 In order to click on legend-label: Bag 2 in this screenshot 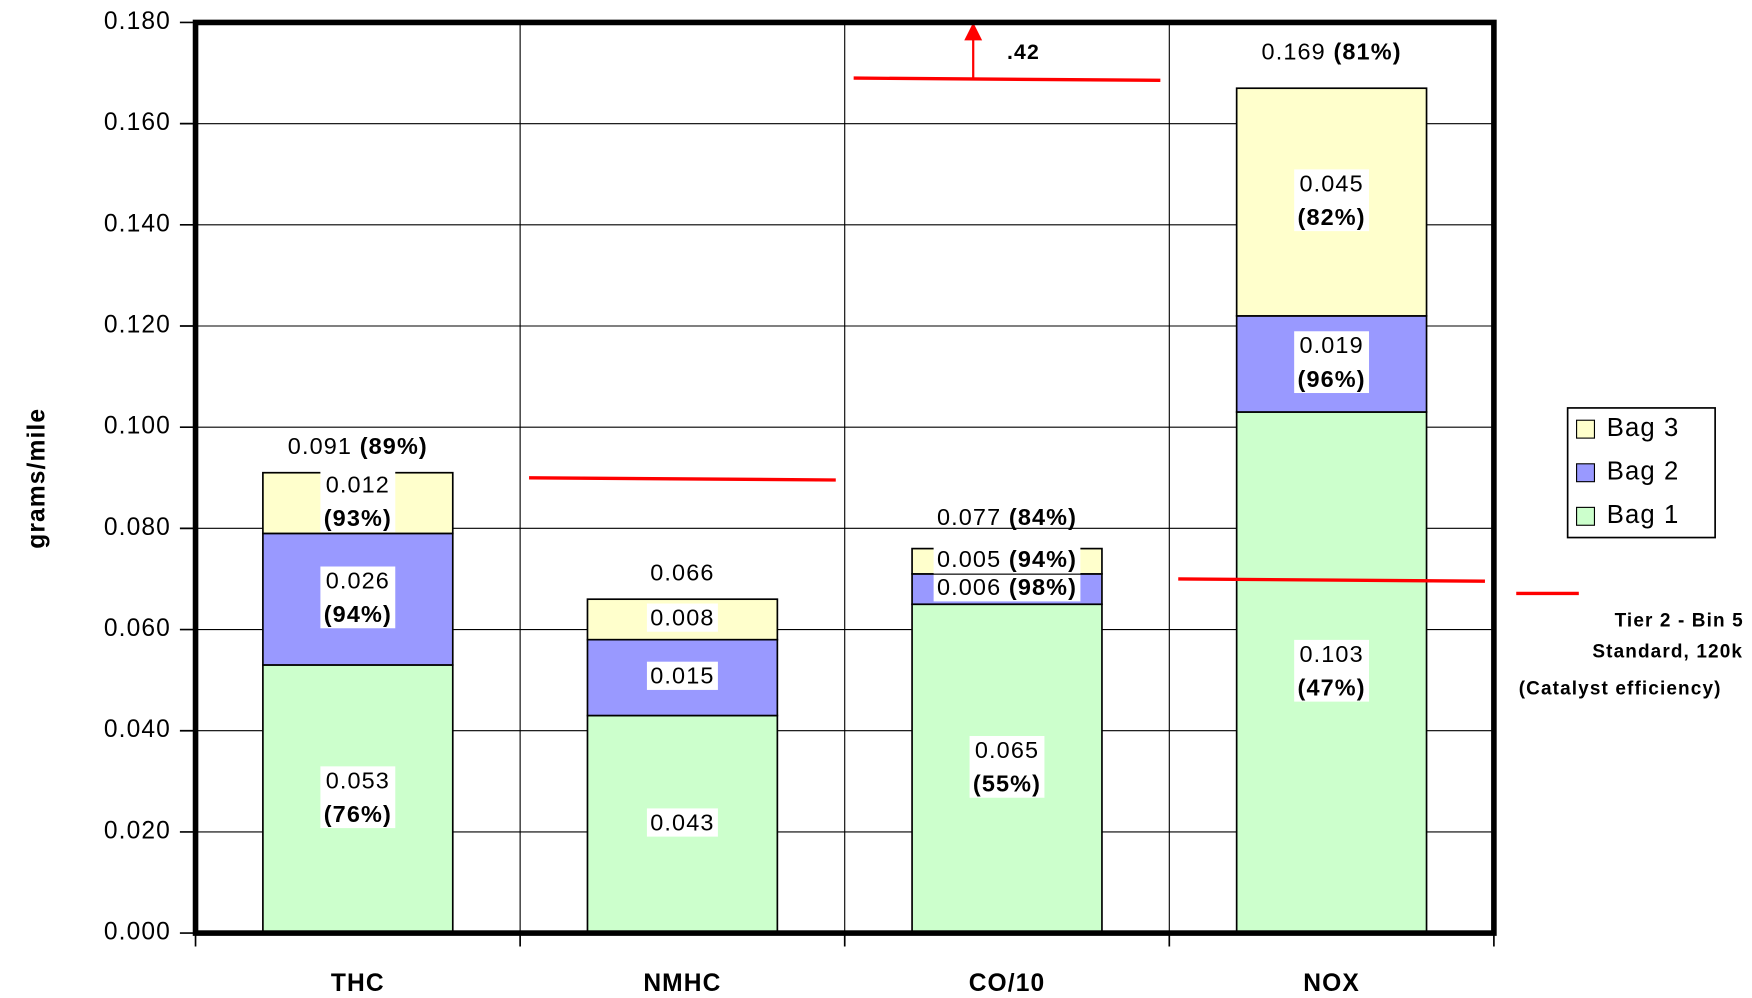, I will do `click(1643, 472)`.